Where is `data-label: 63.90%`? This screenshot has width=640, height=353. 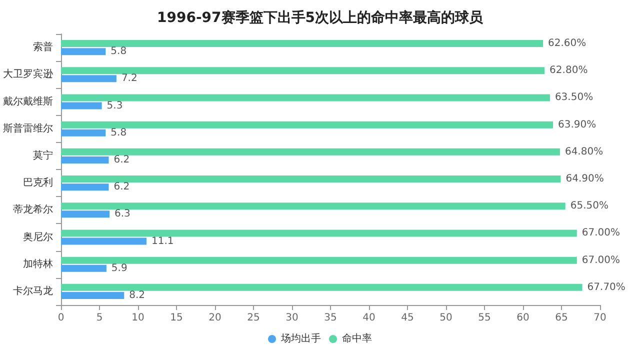
data-label: 63.90% is located at coordinates (577, 124).